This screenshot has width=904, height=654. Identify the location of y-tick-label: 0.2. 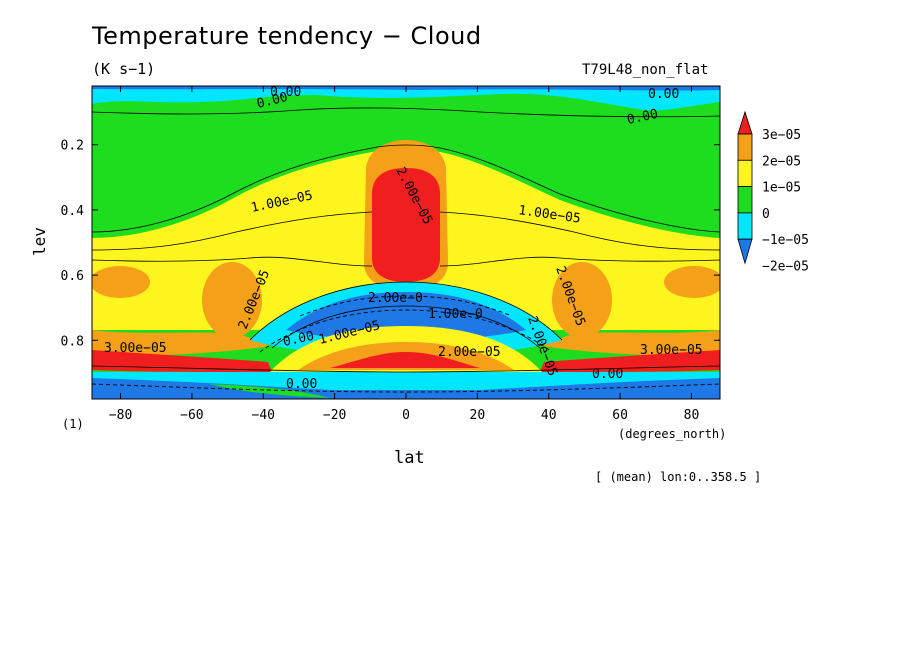
(72, 146).